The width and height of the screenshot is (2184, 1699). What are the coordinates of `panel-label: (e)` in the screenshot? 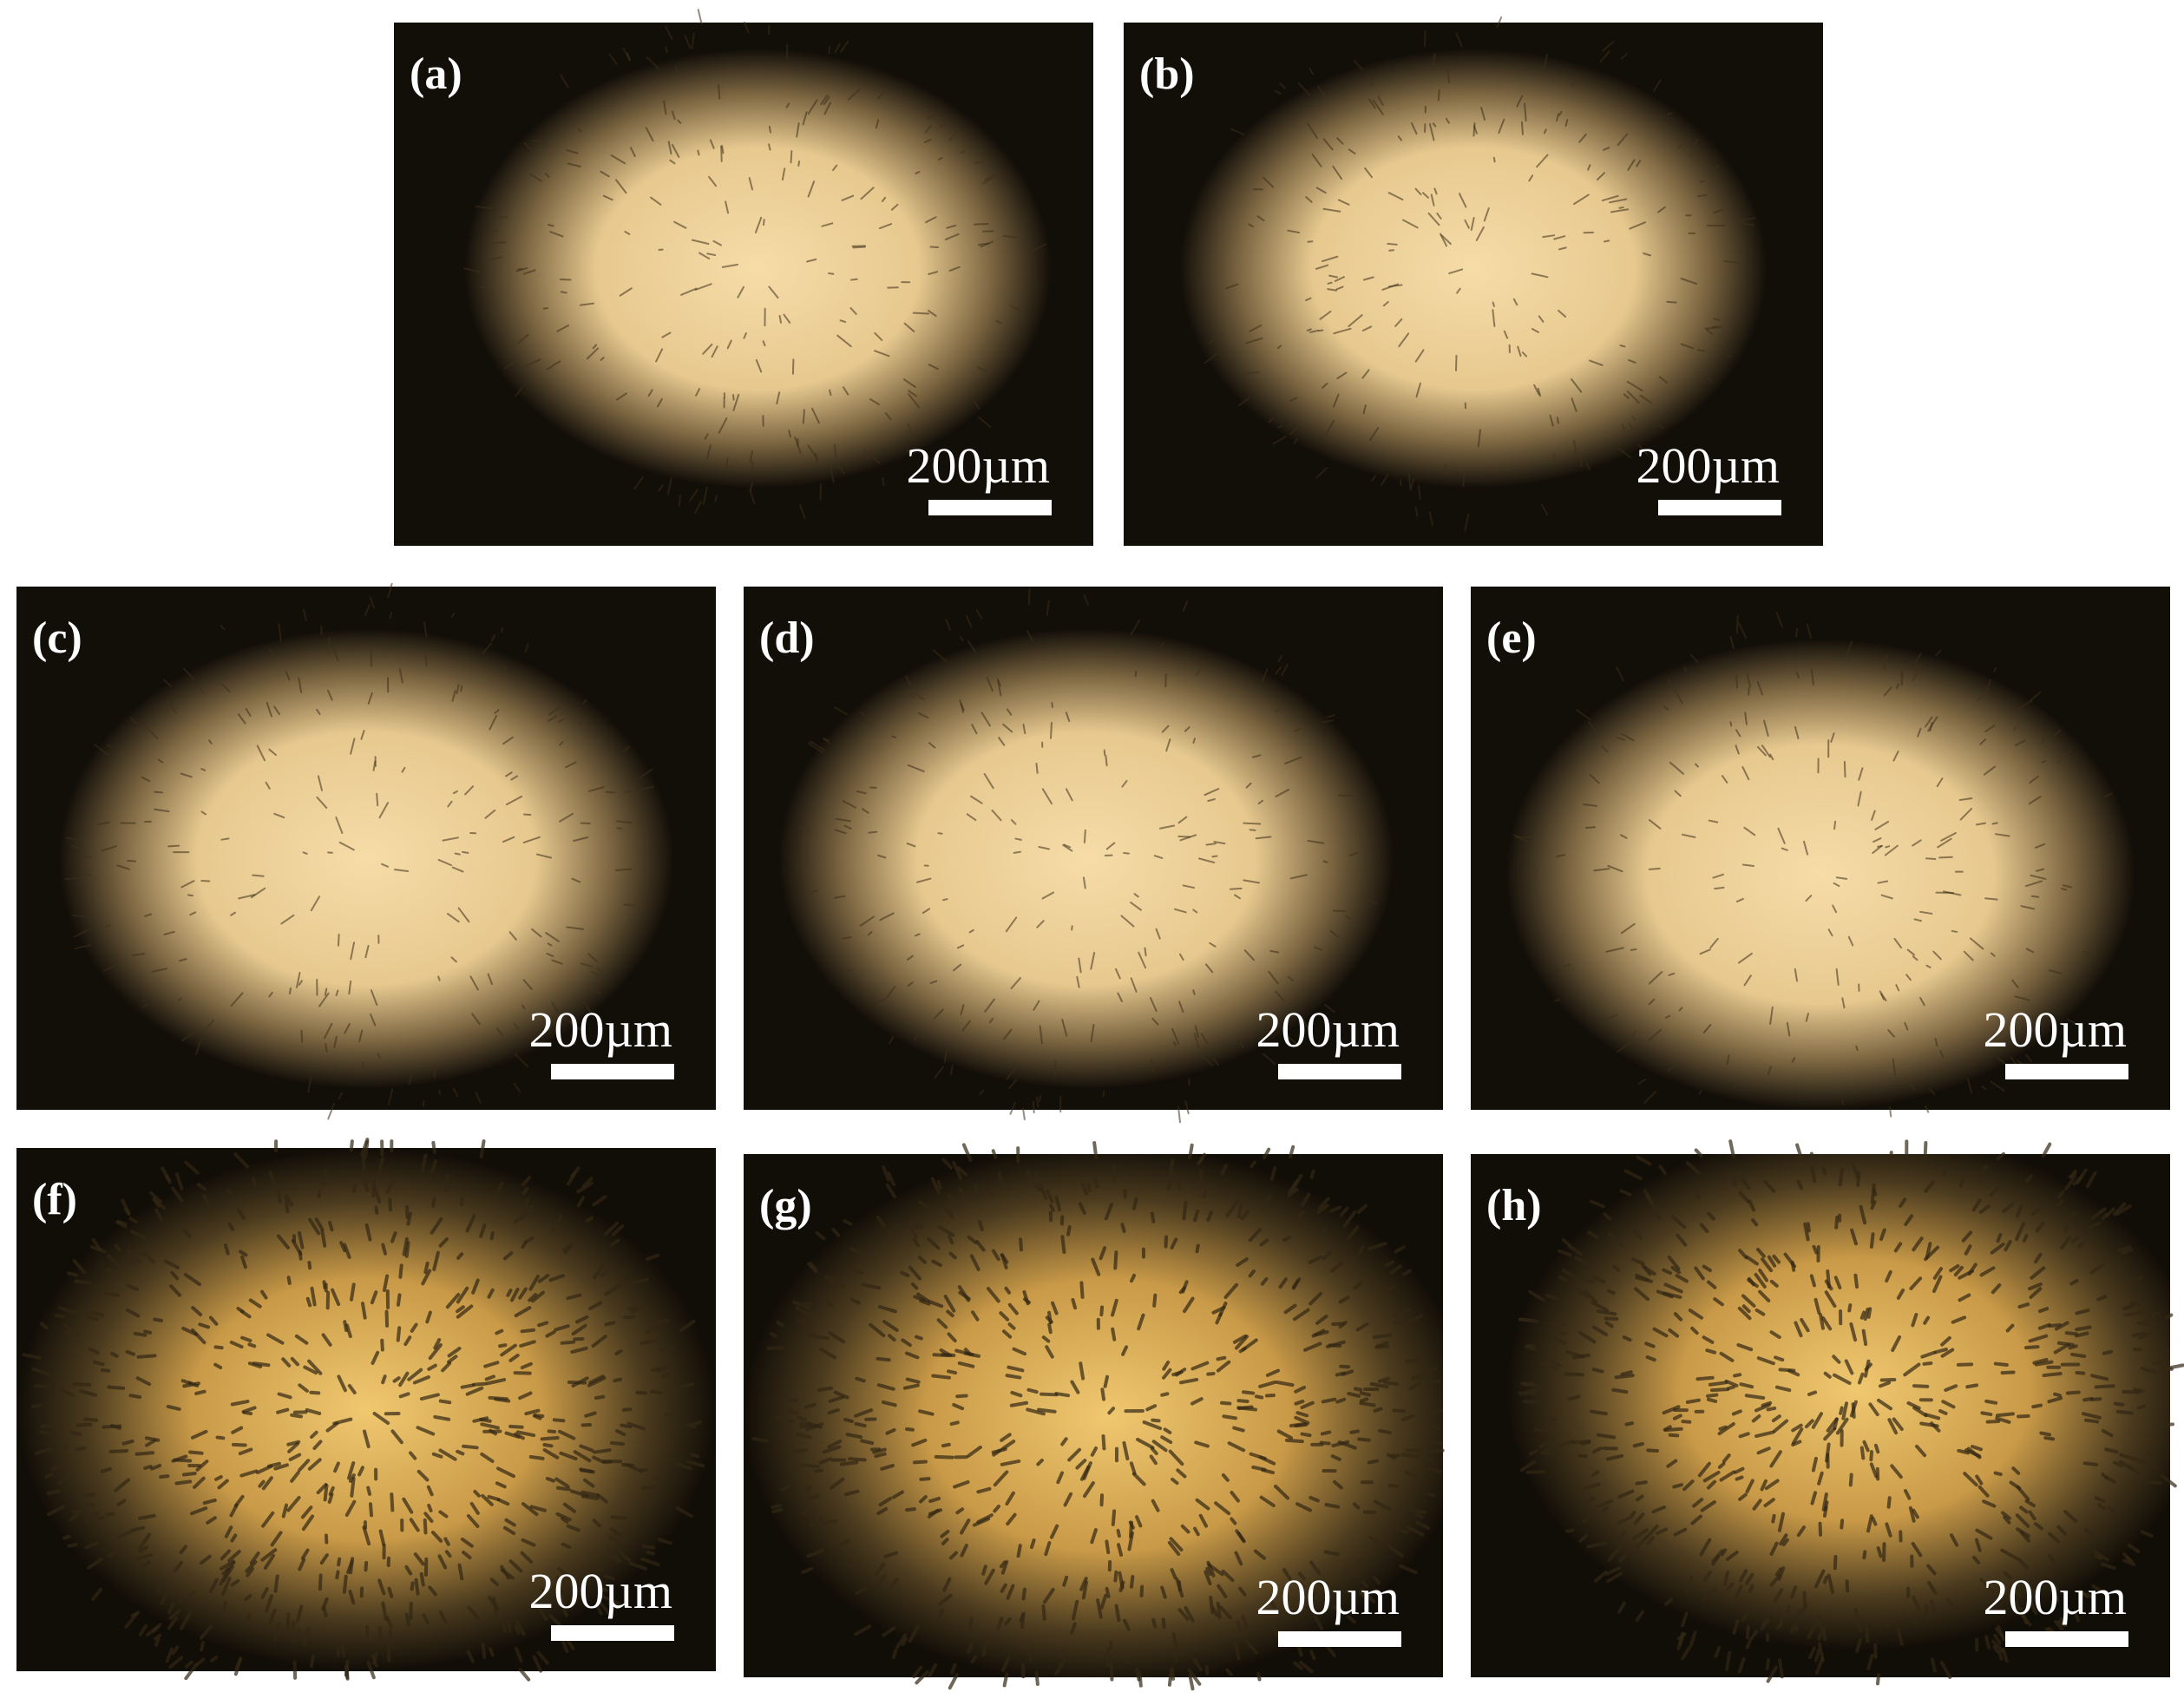 It's located at (1511, 638).